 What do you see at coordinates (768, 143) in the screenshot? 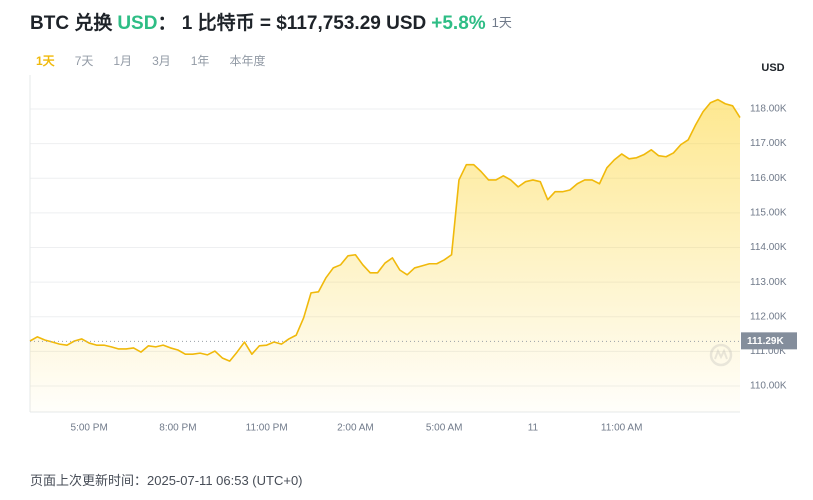
I see `y-tick-label: 117.00K` at bounding box center [768, 143].